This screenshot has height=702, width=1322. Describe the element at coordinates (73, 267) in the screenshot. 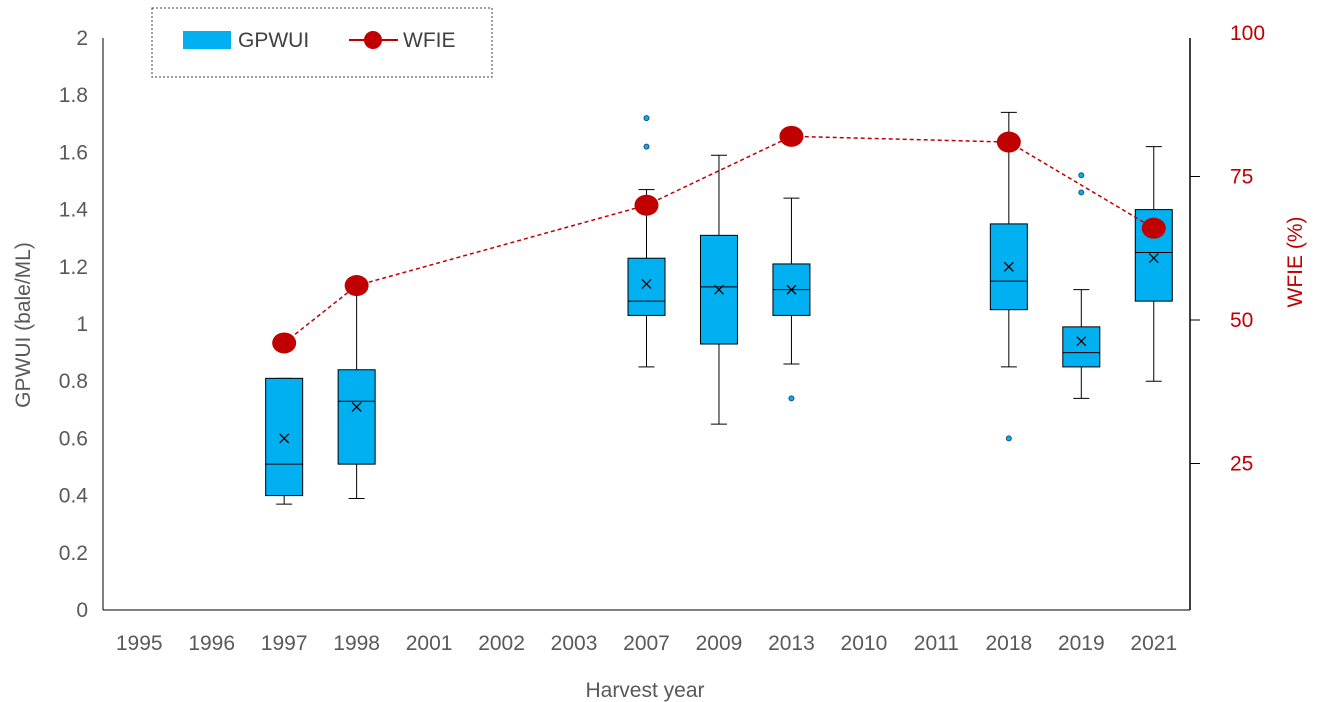

I see `y-tick-label: 1.2` at that location.